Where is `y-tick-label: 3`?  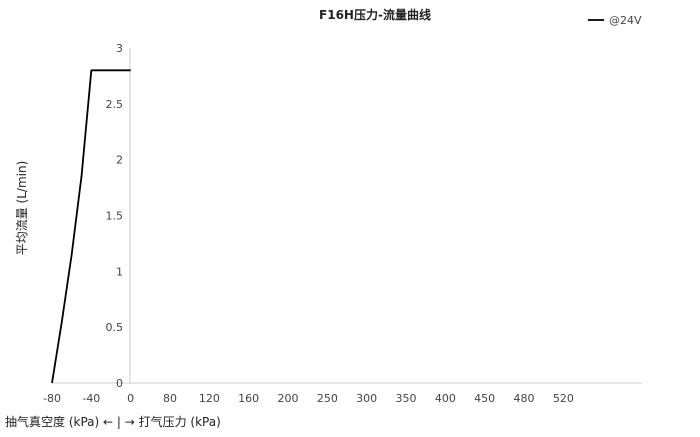 y-tick-label: 3 is located at coordinates (119, 48).